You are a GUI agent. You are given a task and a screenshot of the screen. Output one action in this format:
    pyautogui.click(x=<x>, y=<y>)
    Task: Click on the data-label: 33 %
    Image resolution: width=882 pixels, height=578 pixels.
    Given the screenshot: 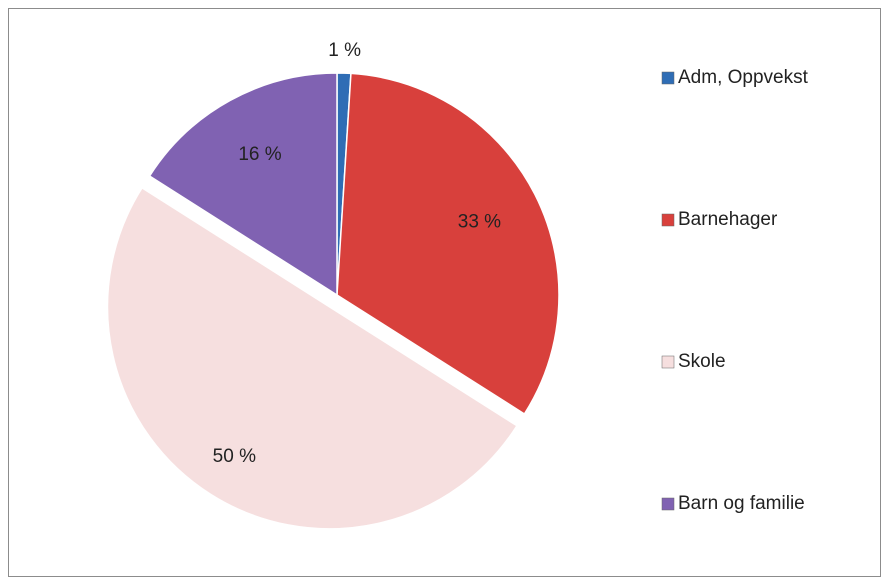 What is the action you would take?
    pyautogui.click(x=479, y=221)
    